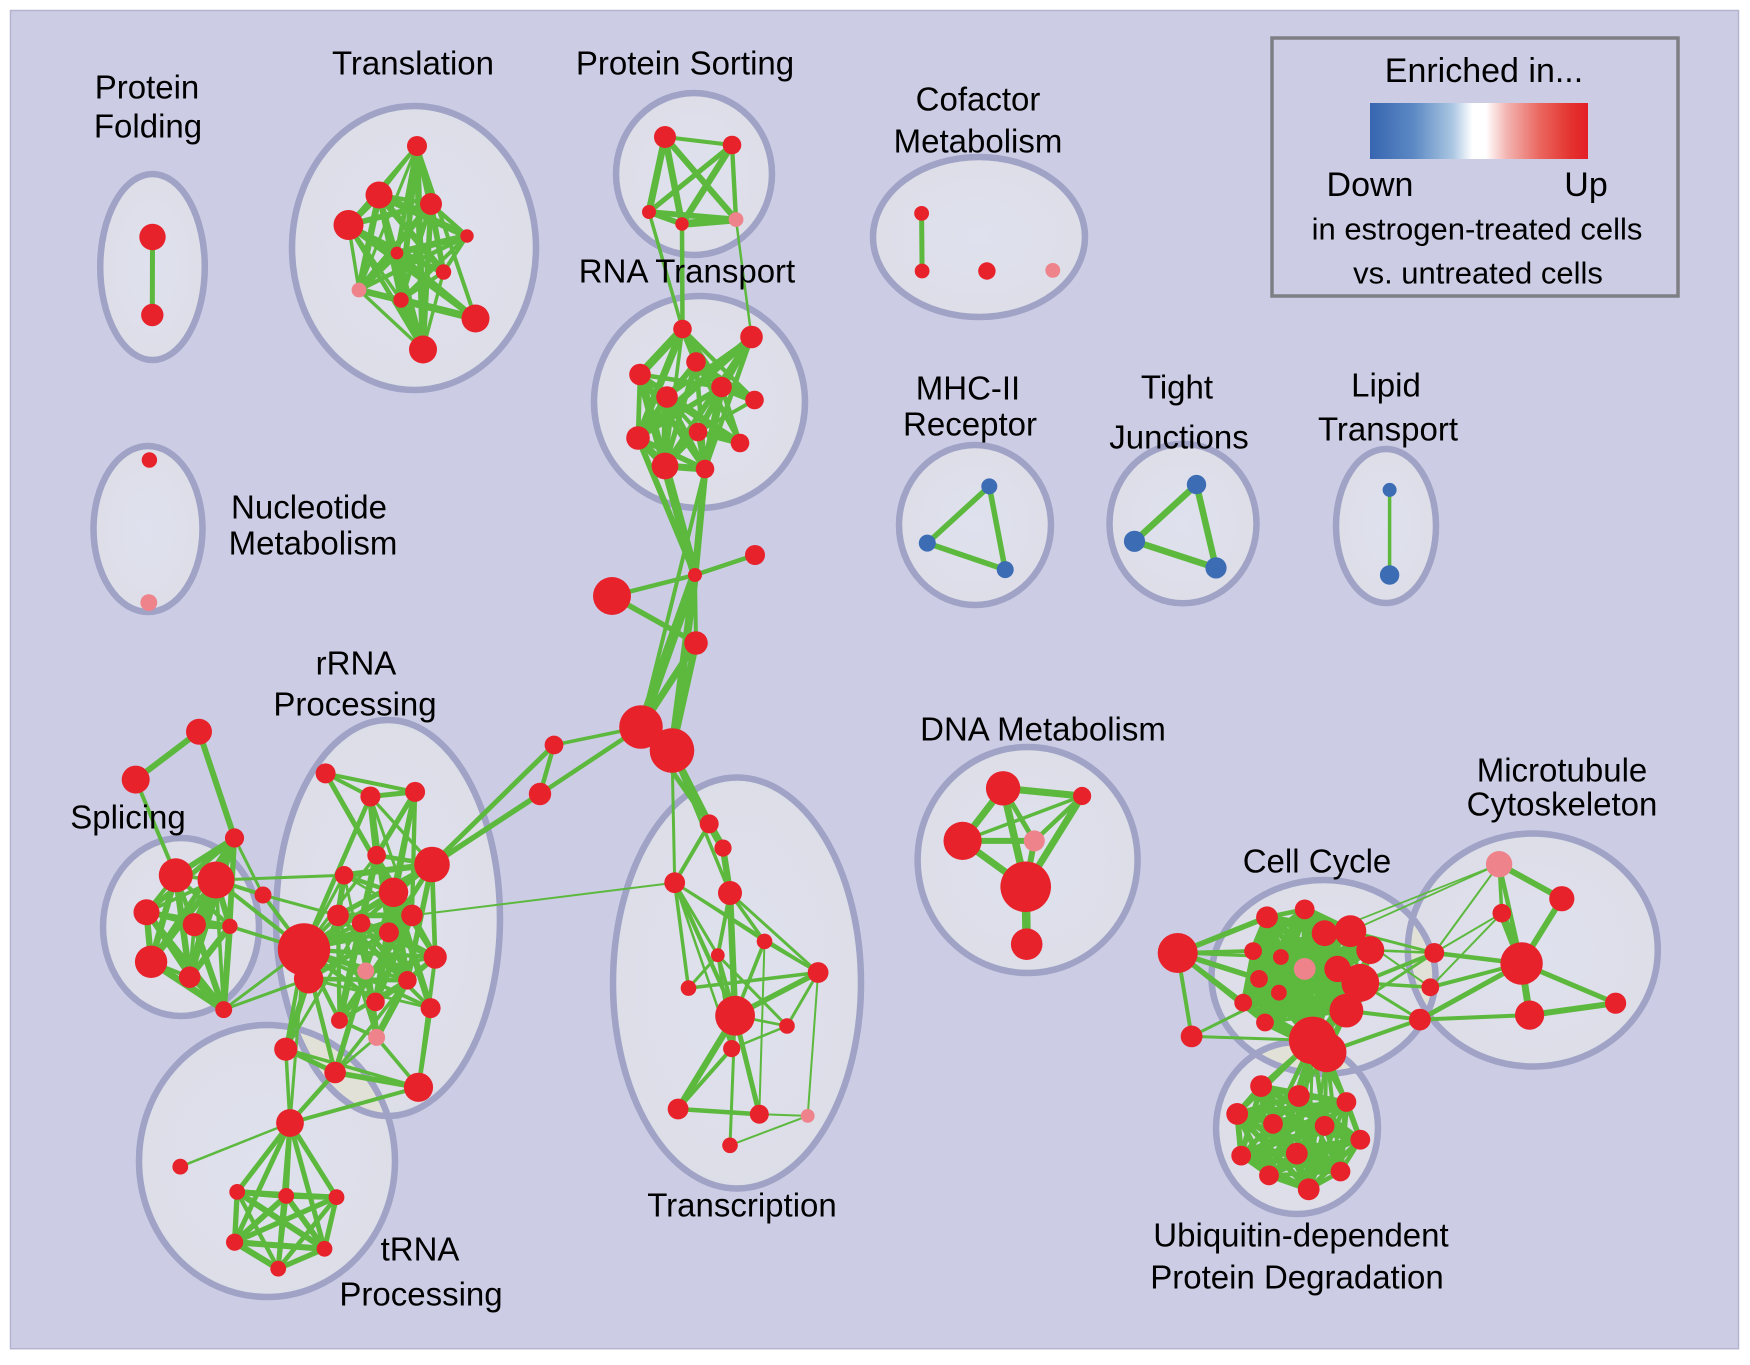 This screenshot has width=1750, height=1365. I want to click on svg-text: Splicing, so click(128, 817).